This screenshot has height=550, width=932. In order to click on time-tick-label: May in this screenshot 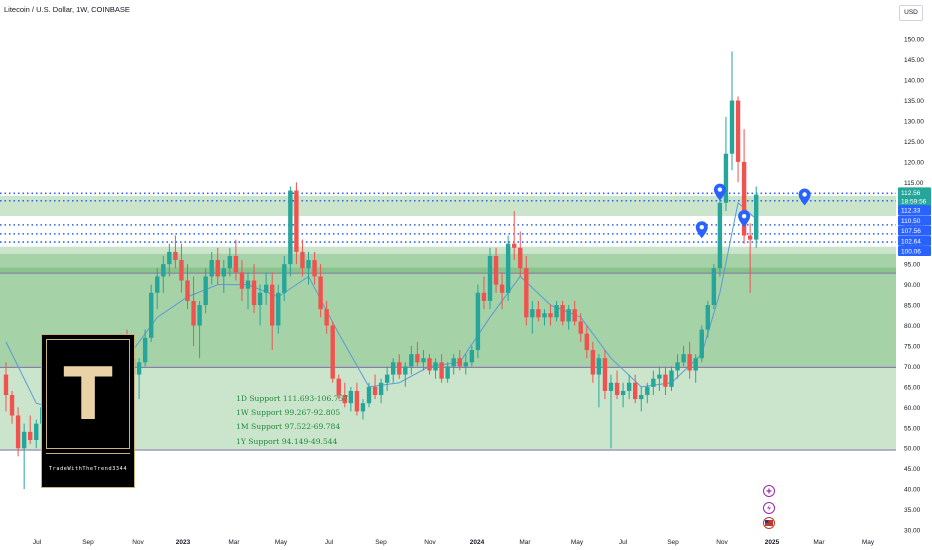, I will do `click(577, 542)`.